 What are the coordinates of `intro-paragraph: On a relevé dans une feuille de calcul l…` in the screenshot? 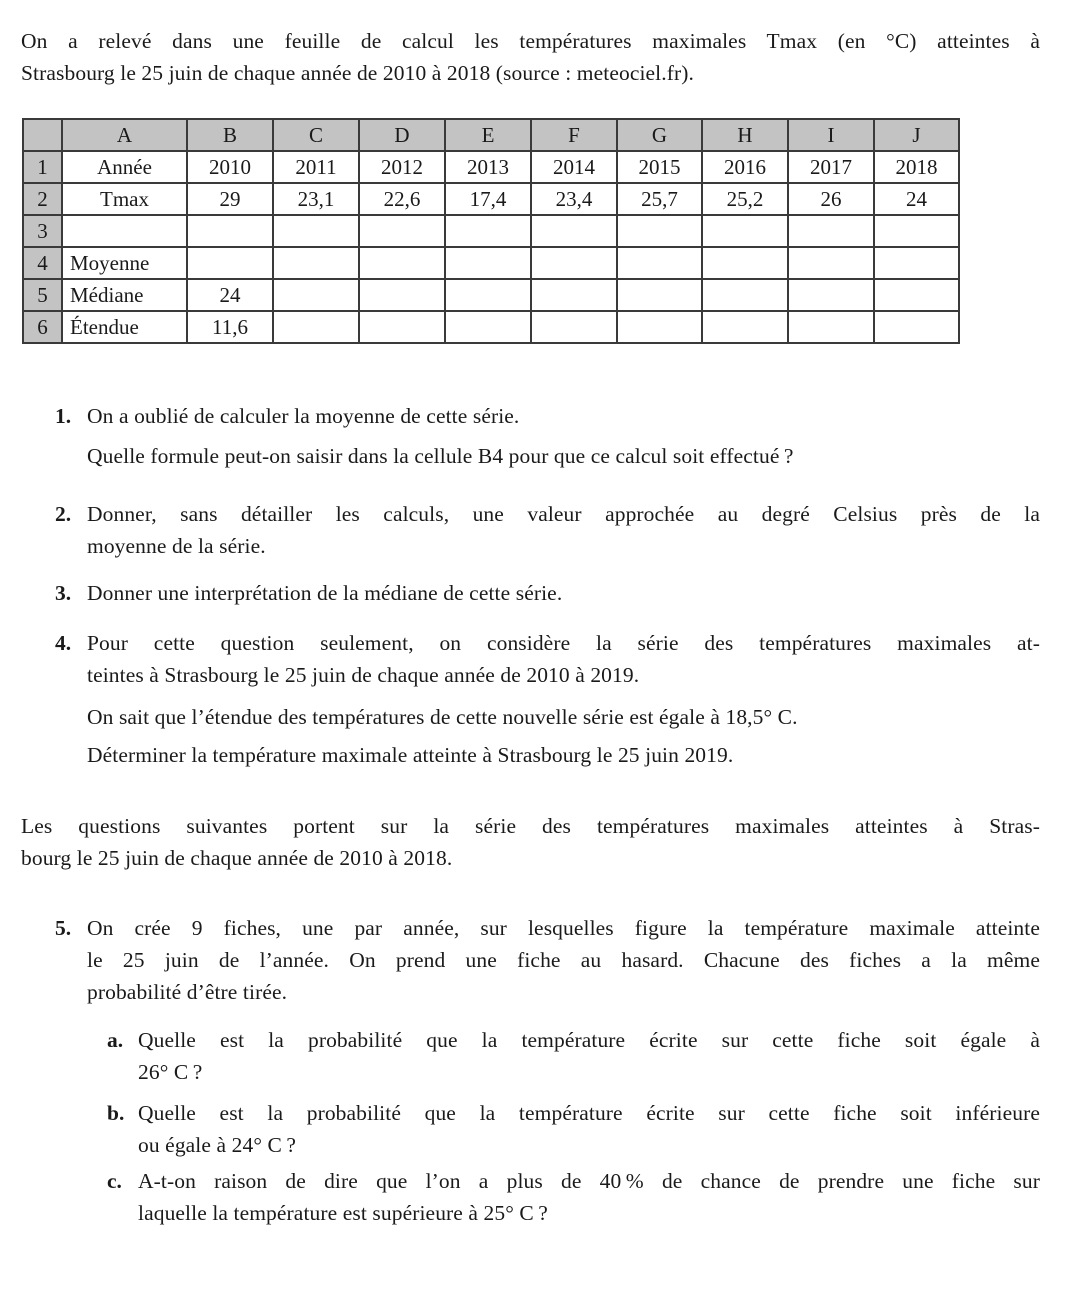 It's located at (530, 57).